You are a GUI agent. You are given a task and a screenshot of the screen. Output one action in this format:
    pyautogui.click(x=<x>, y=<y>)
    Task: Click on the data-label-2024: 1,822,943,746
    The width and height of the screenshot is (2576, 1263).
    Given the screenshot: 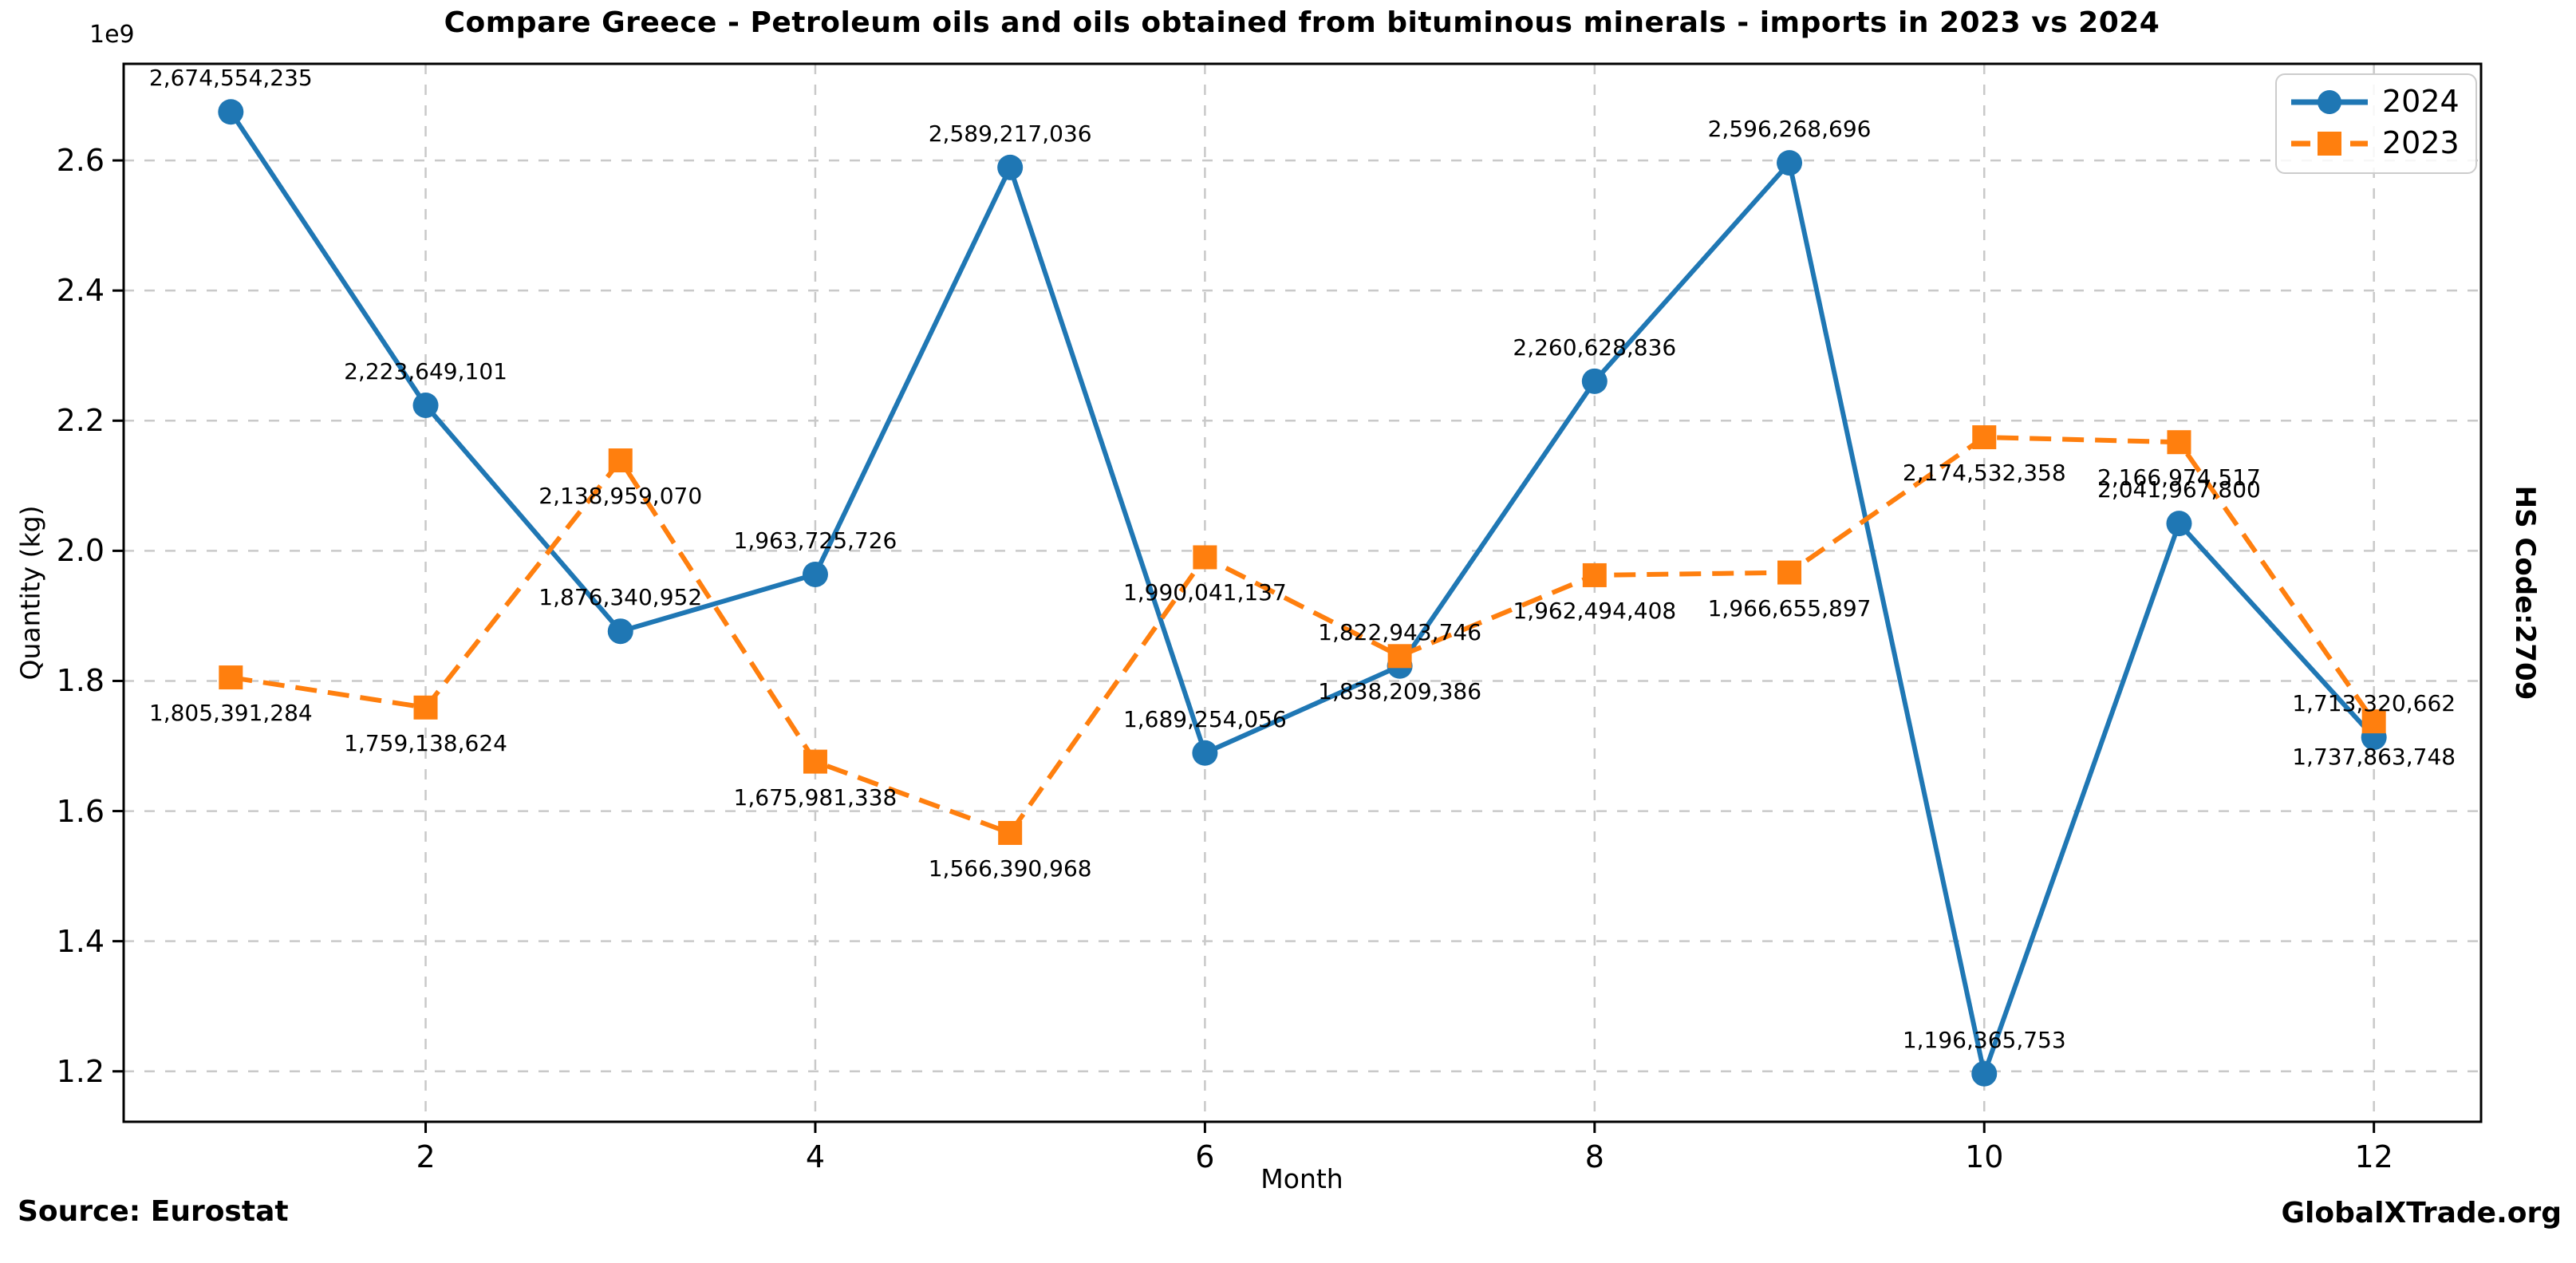 What is the action you would take?
    pyautogui.click(x=1400, y=631)
    